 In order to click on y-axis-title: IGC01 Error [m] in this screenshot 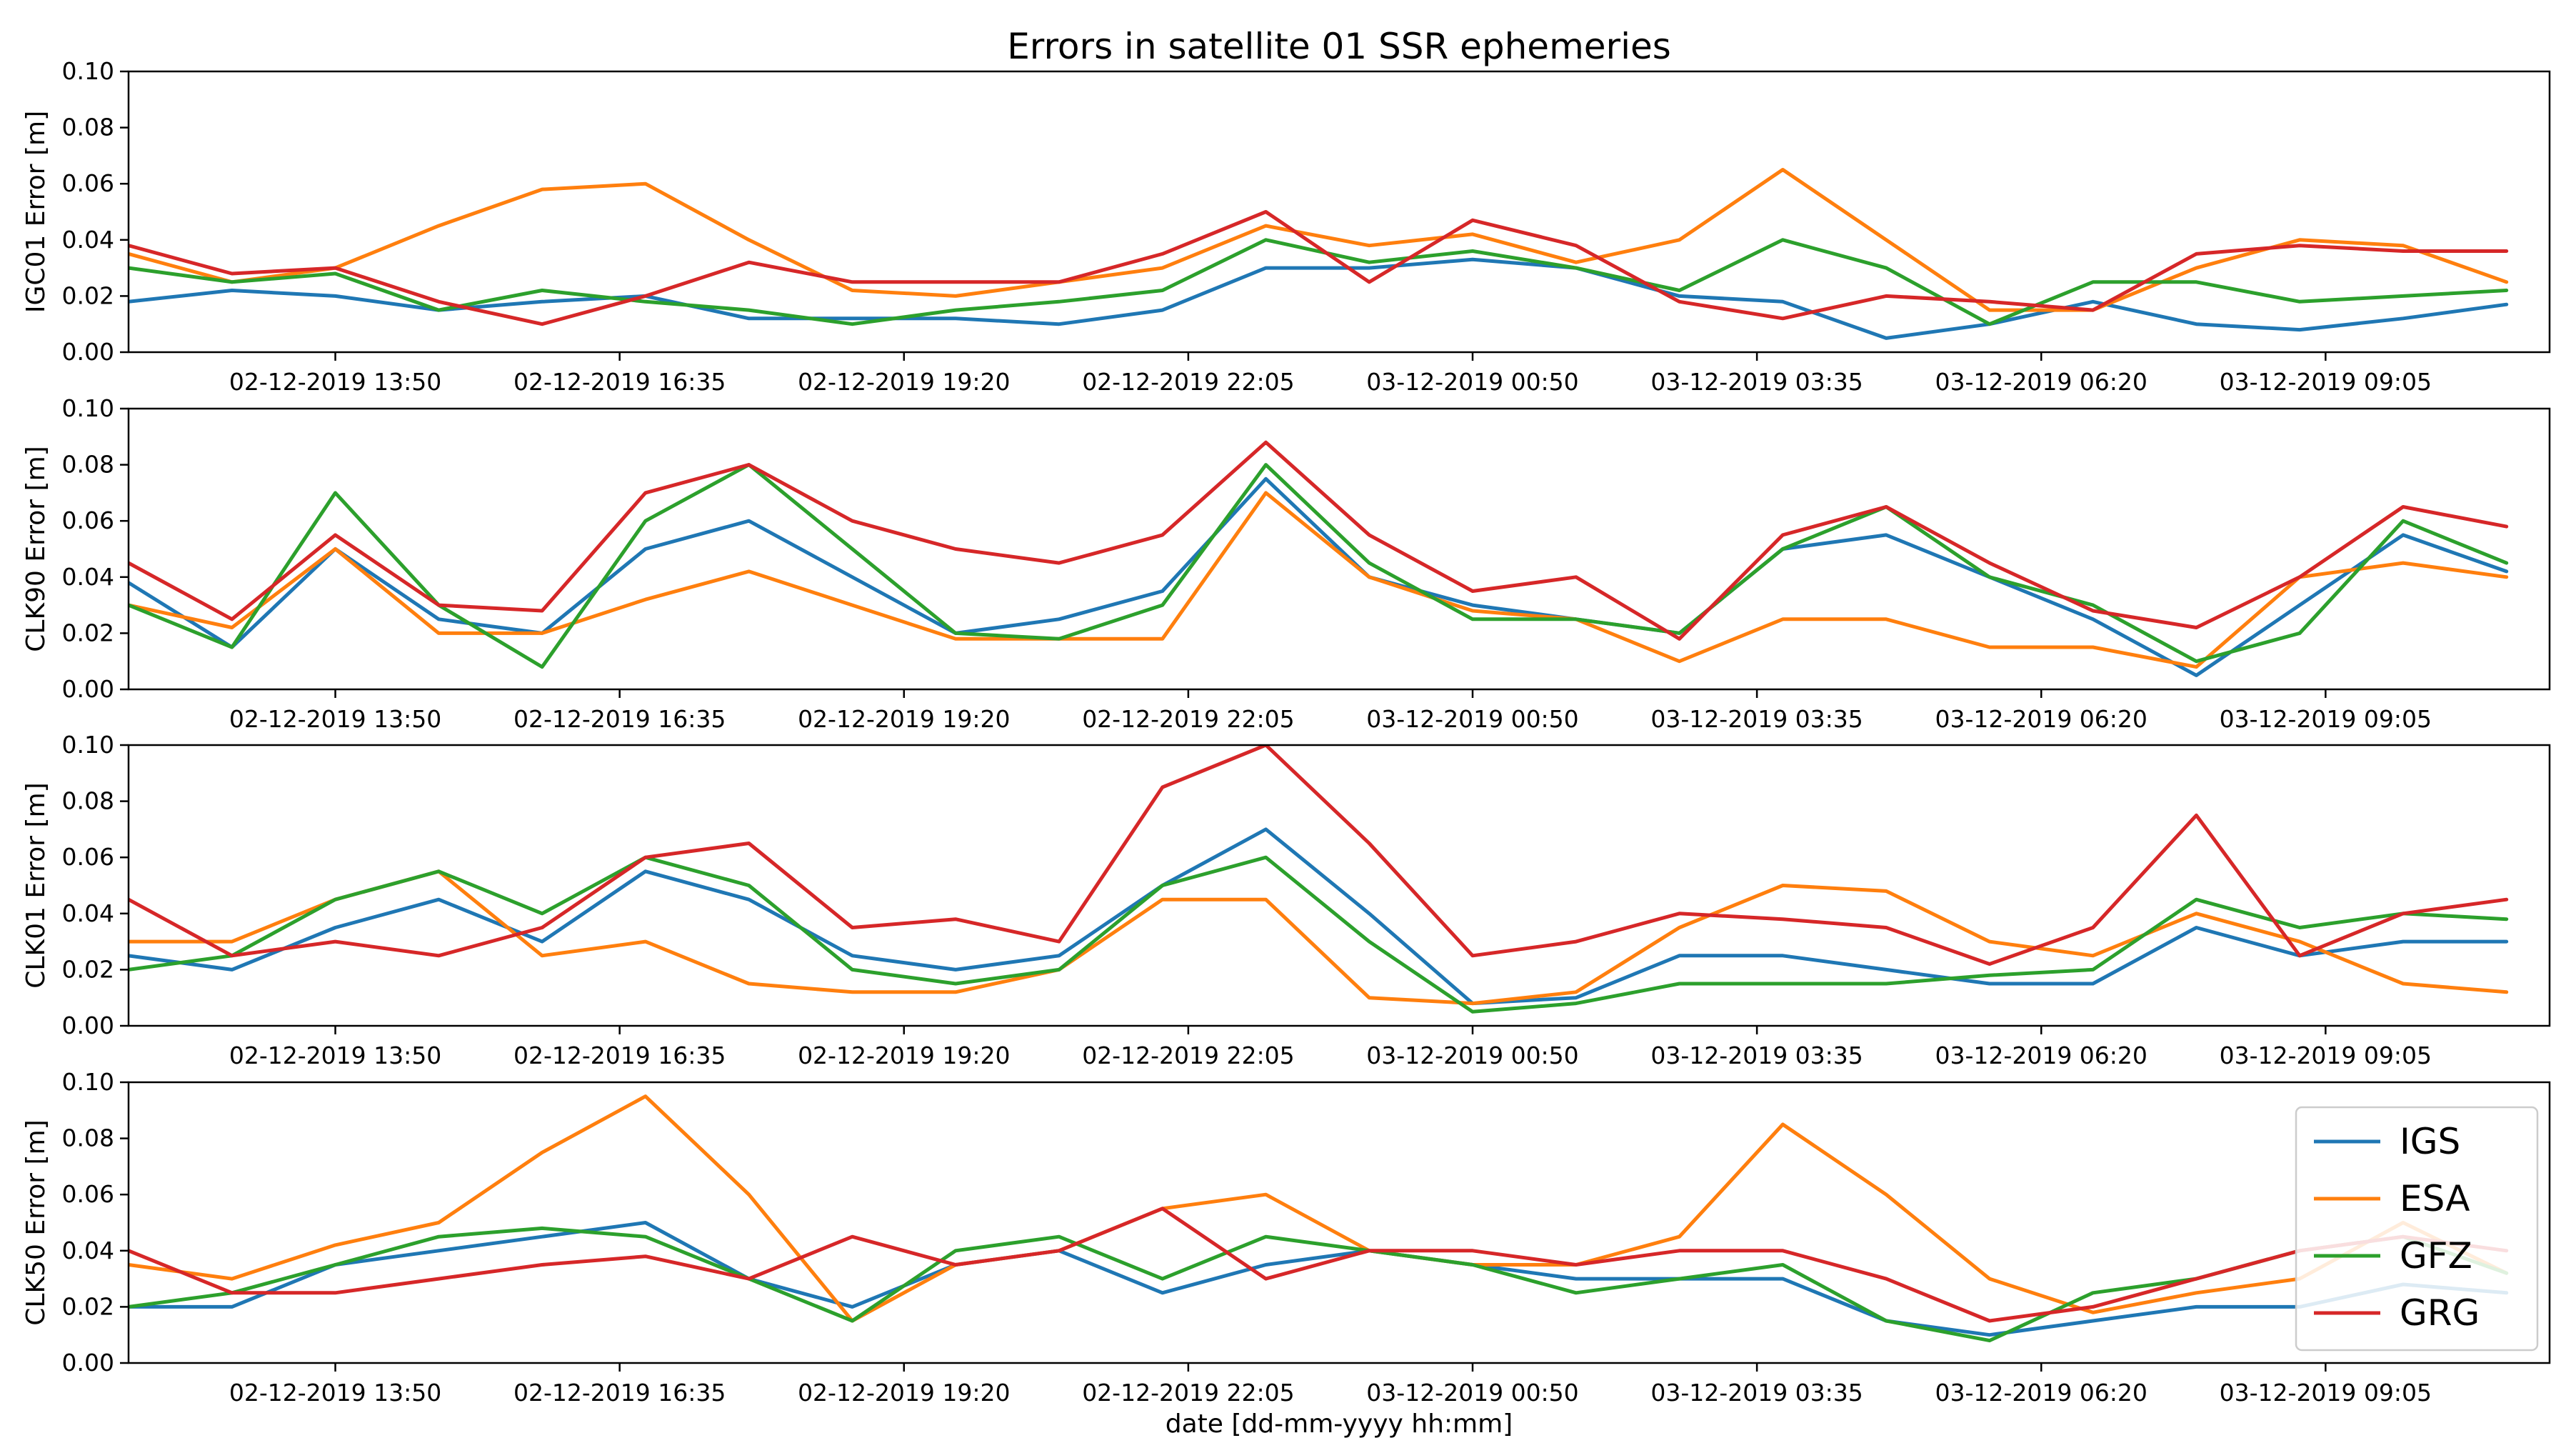, I will do `click(36, 212)`.